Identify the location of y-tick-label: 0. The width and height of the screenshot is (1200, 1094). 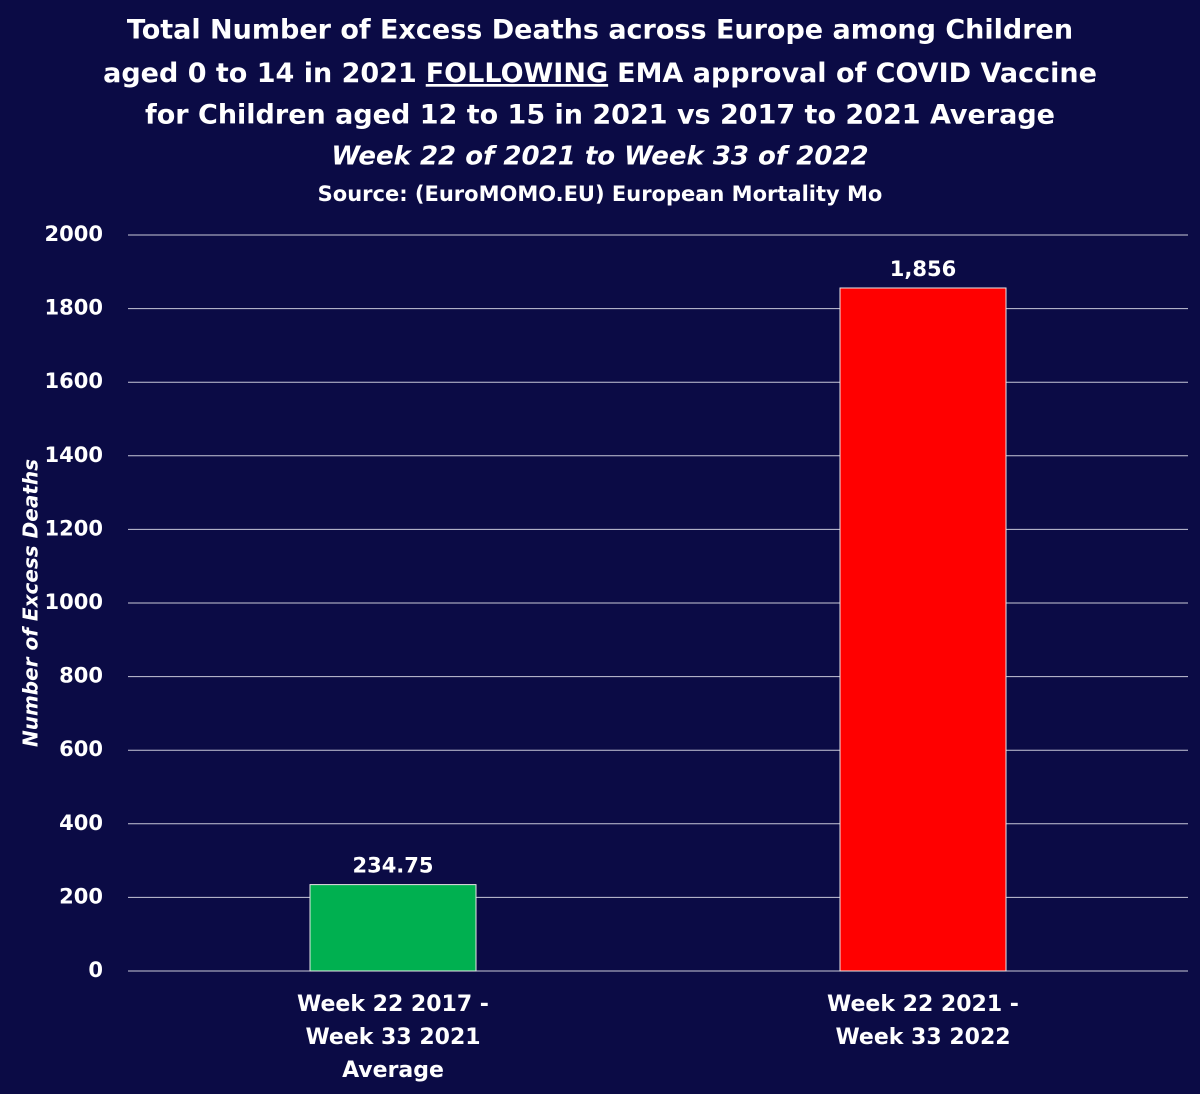
(95, 970).